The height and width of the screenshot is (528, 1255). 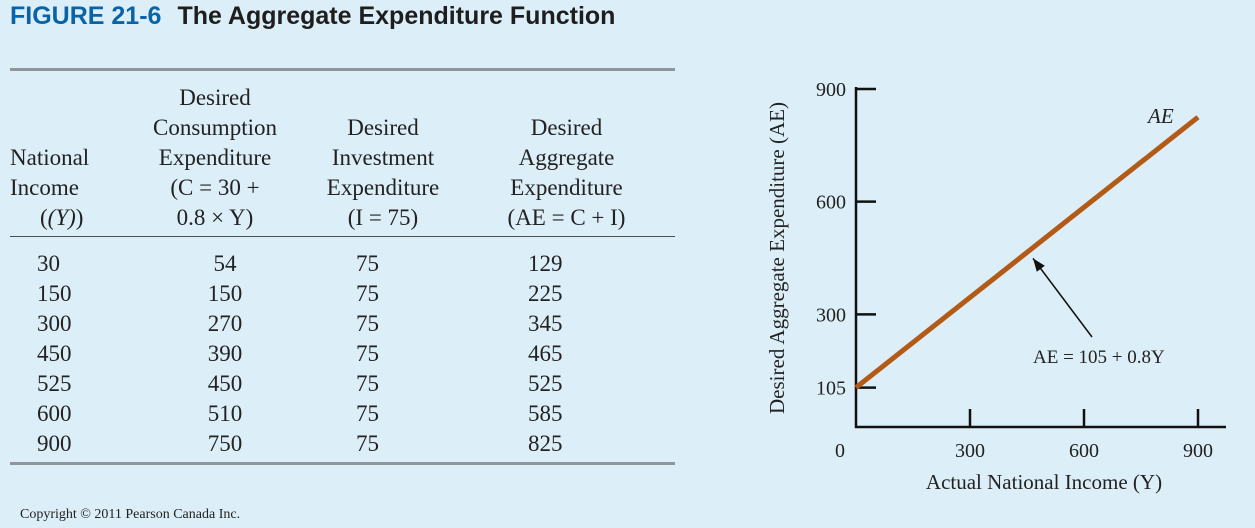 I want to click on x-tick-label: 900, so click(x=1198, y=451).